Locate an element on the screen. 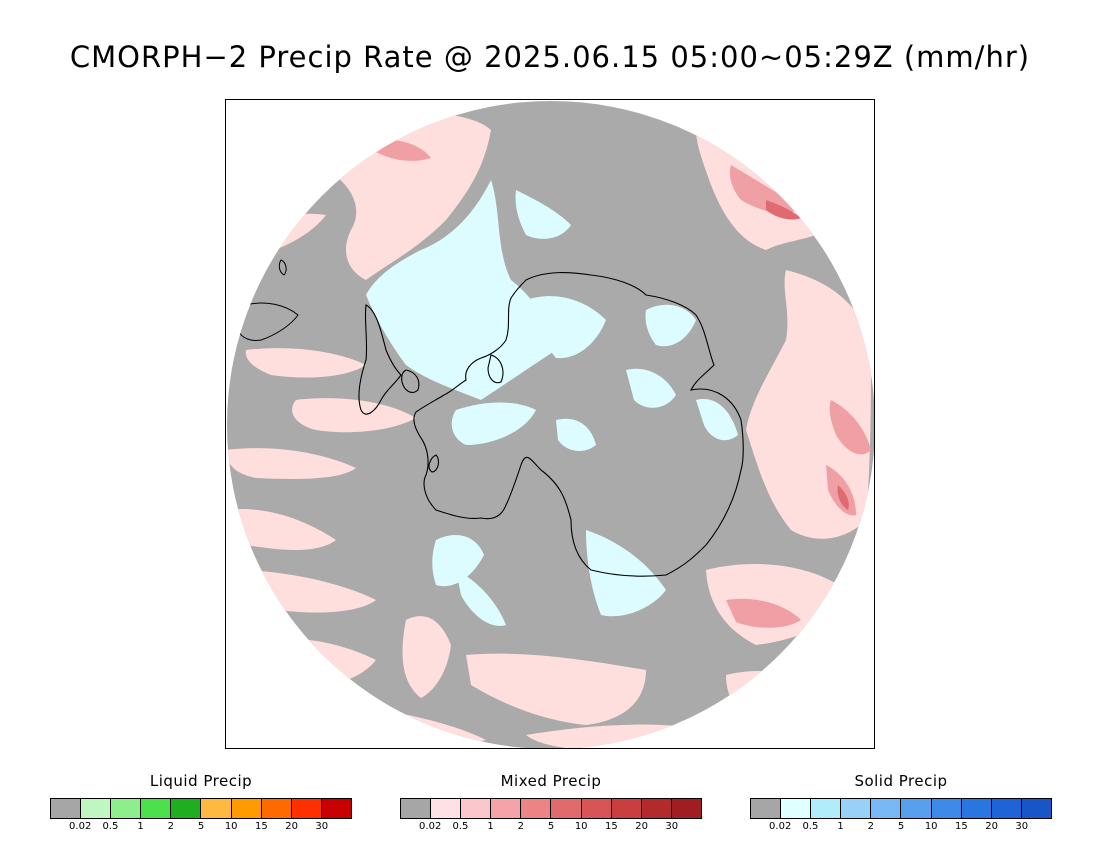 This screenshot has height=850, width=1100. legend-liquid: Liquid Precip 0.02 0.5 1 2 5 10 15 20 30 is located at coordinates (201, 803).